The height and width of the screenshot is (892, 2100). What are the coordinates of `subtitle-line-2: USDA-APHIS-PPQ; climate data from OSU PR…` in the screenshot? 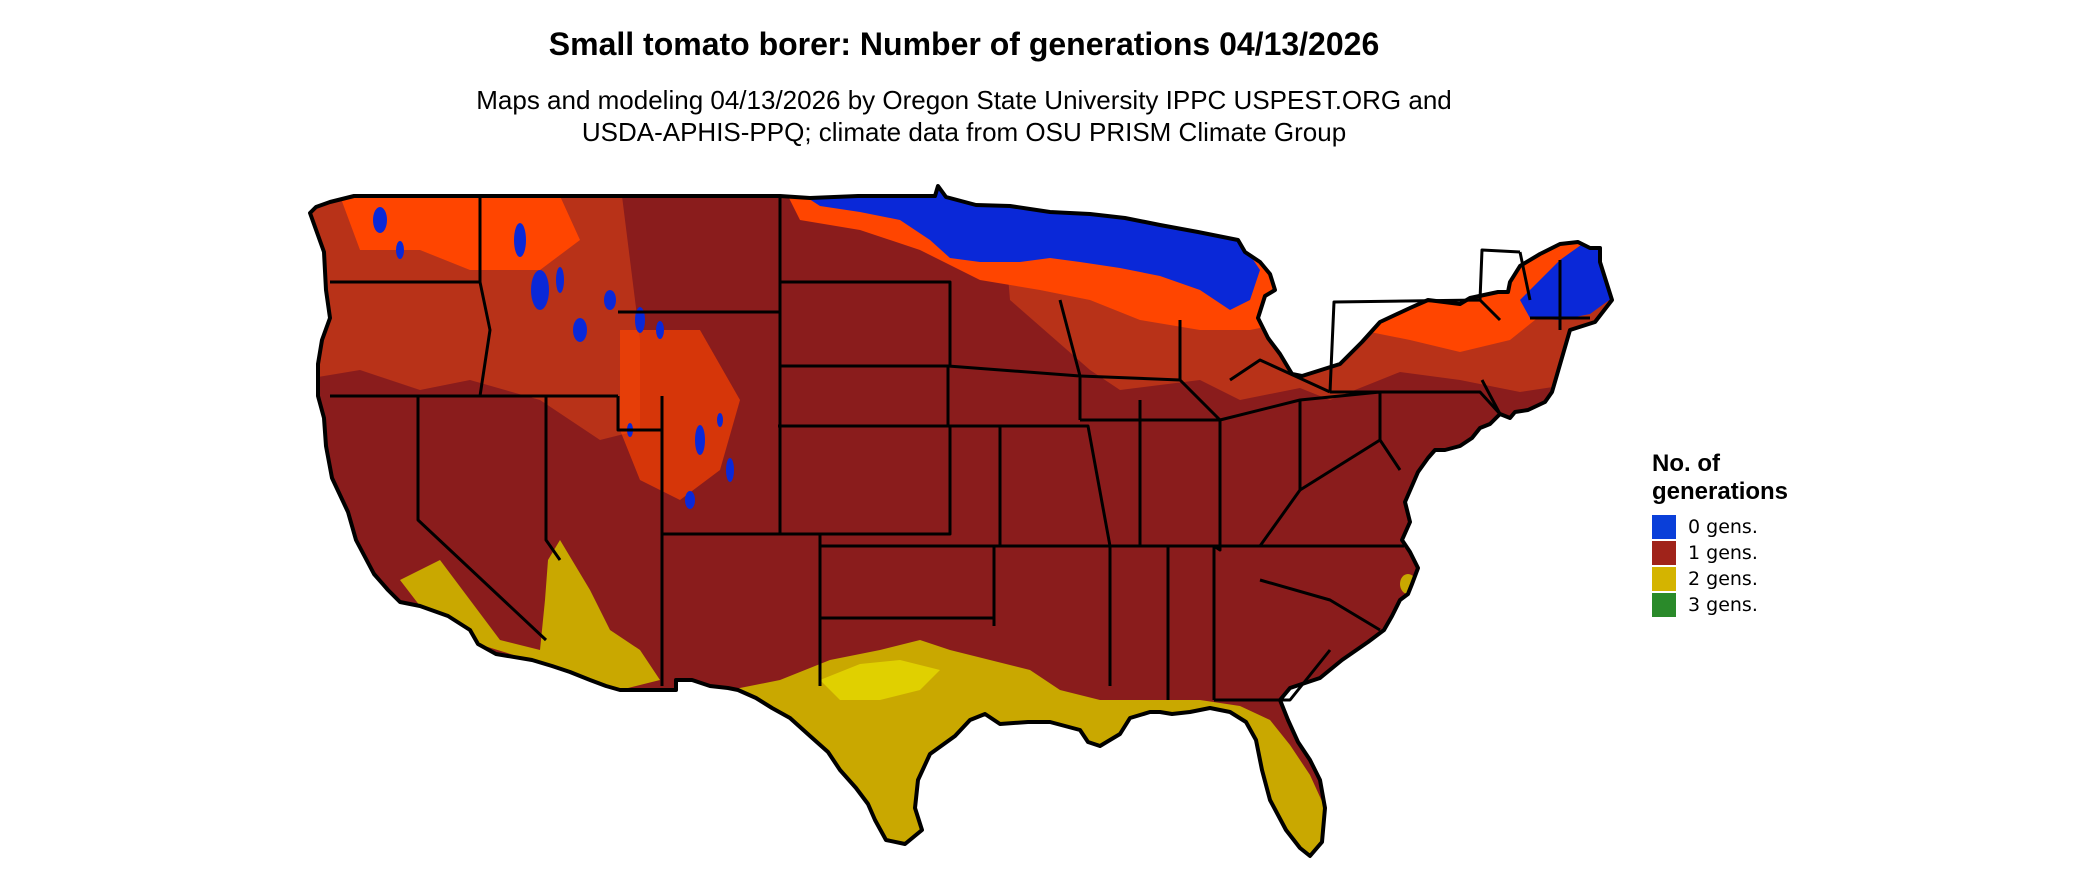 It's located at (964, 132).